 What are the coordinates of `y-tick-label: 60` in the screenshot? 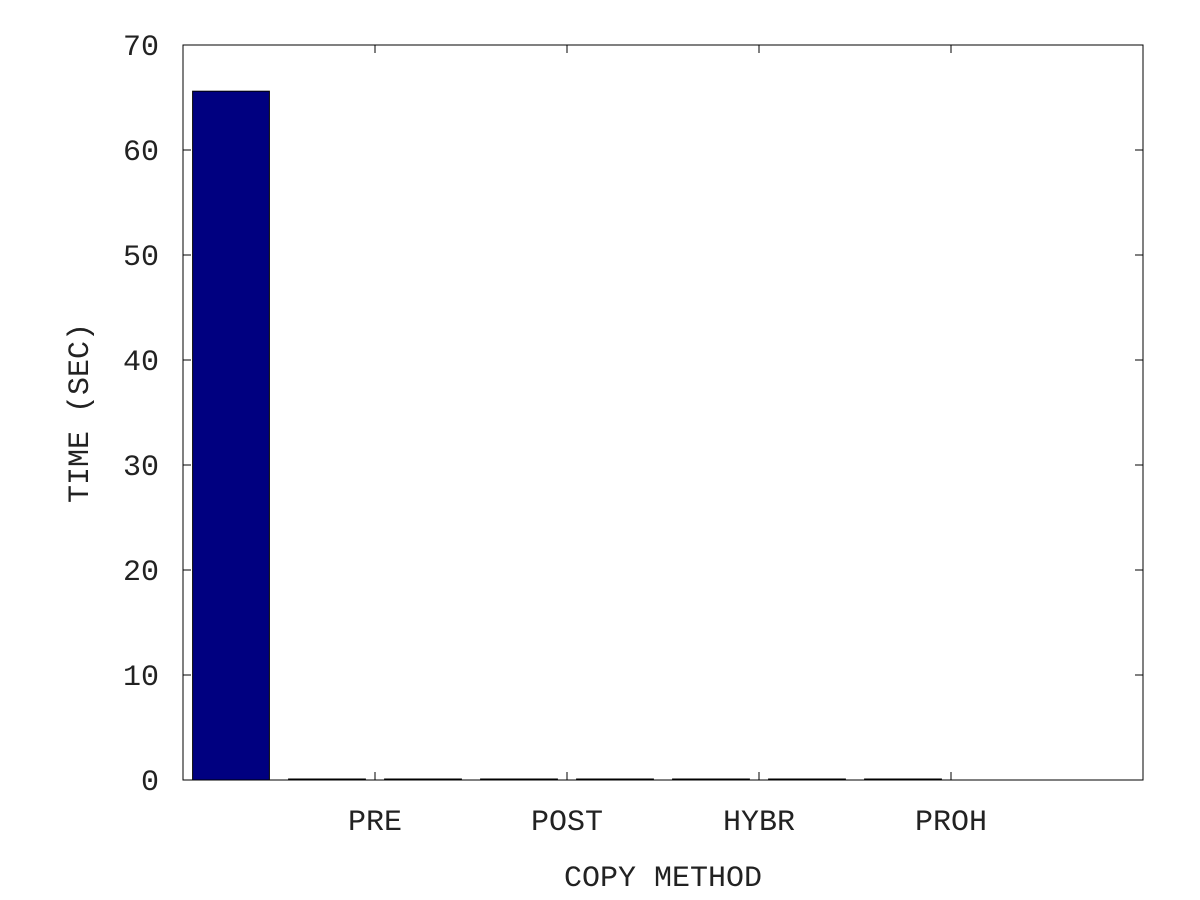 It's located at (141, 153).